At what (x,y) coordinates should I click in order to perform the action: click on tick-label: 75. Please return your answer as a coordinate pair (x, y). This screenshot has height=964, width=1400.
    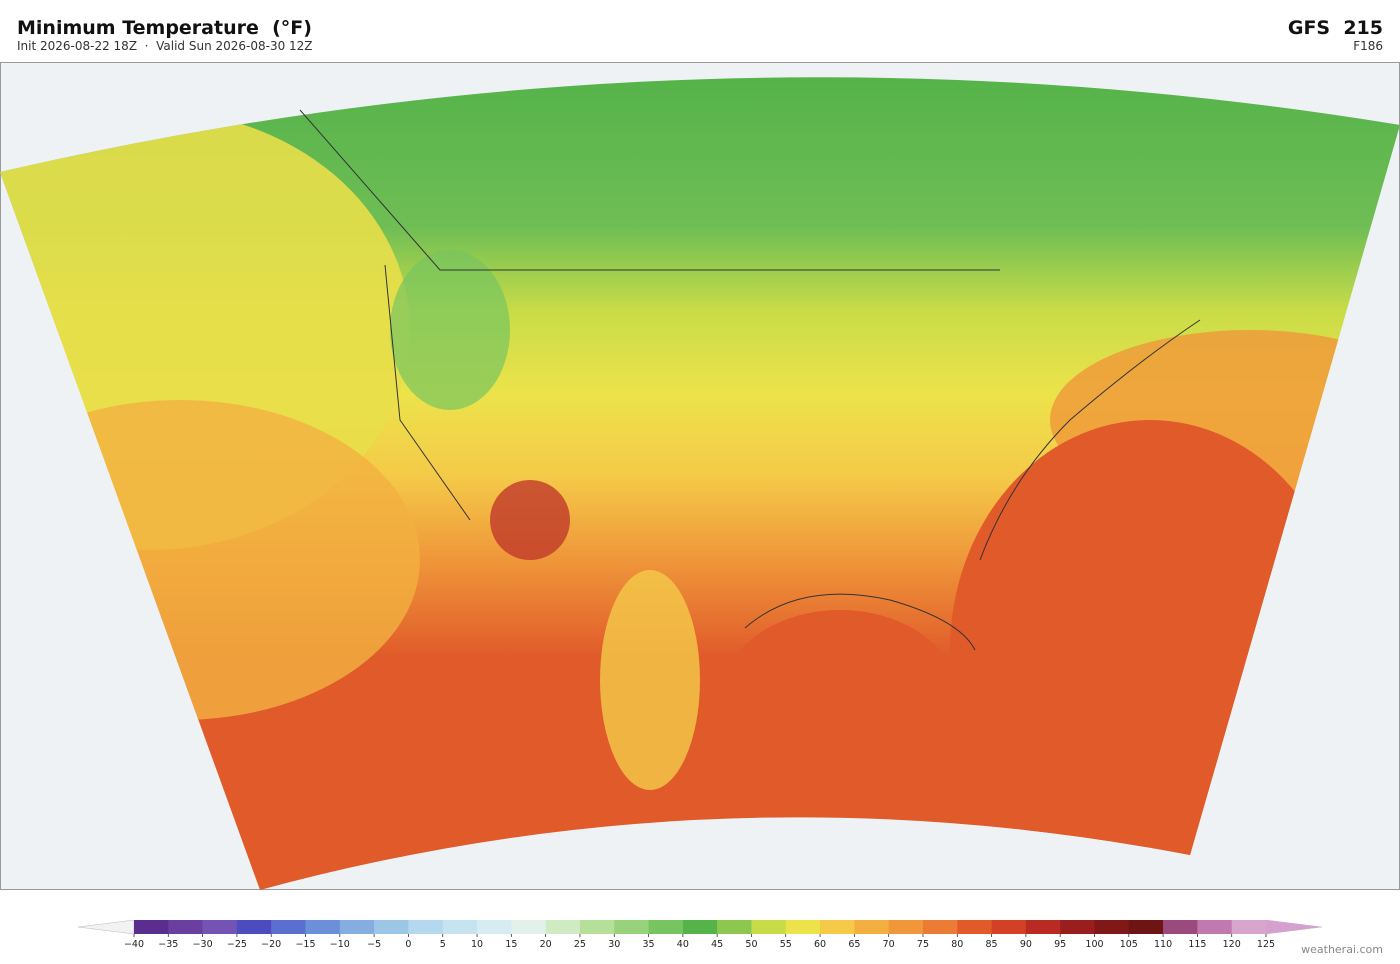
    Looking at the image, I should click on (923, 944).